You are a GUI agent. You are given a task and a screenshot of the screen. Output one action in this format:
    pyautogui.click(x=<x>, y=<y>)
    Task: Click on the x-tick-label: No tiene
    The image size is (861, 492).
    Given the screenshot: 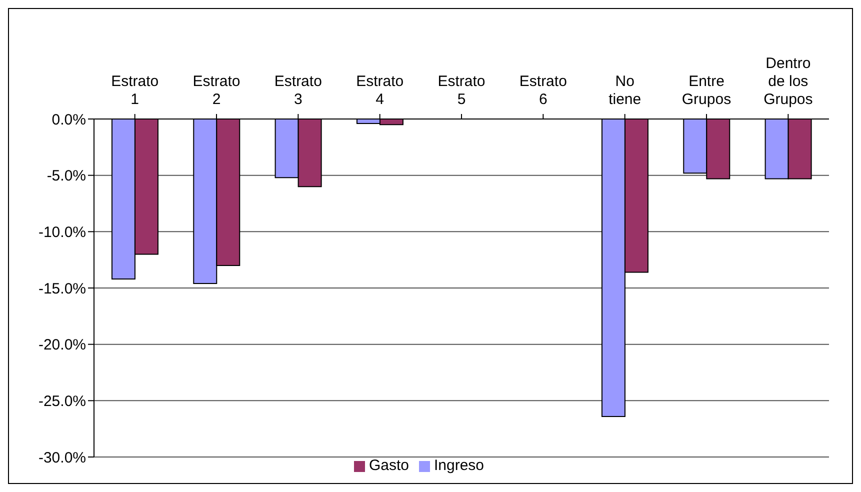 What is the action you would take?
    pyautogui.click(x=625, y=90)
    